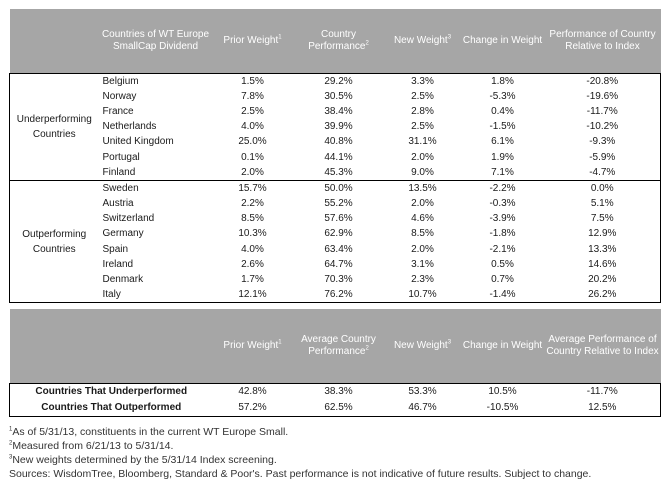 This screenshot has height=493, width=670. Describe the element at coordinates (502, 111) in the screenshot. I see `change-cell: 0.4%` at that location.